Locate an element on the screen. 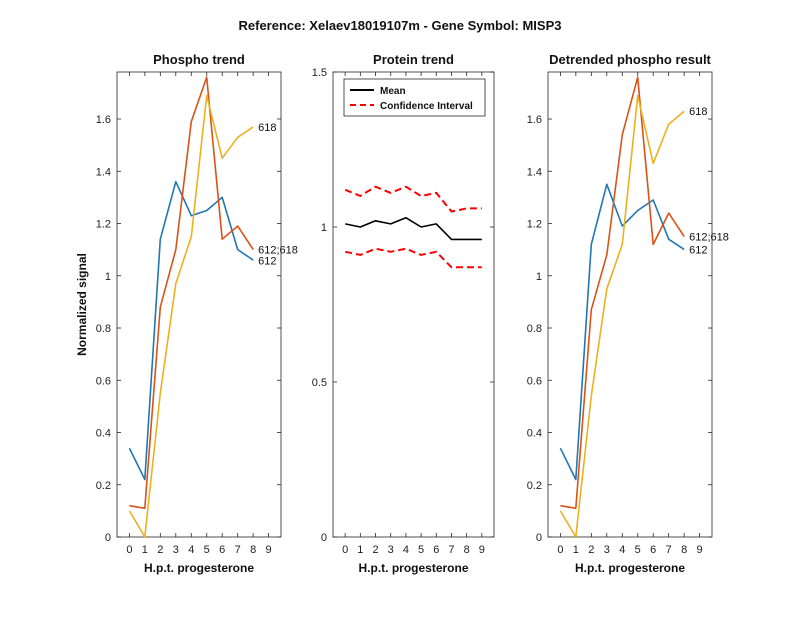 Image resolution: width=800 pixels, height=618 pixels. legend-label: Confidence Interval is located at coordinates (426, 106).